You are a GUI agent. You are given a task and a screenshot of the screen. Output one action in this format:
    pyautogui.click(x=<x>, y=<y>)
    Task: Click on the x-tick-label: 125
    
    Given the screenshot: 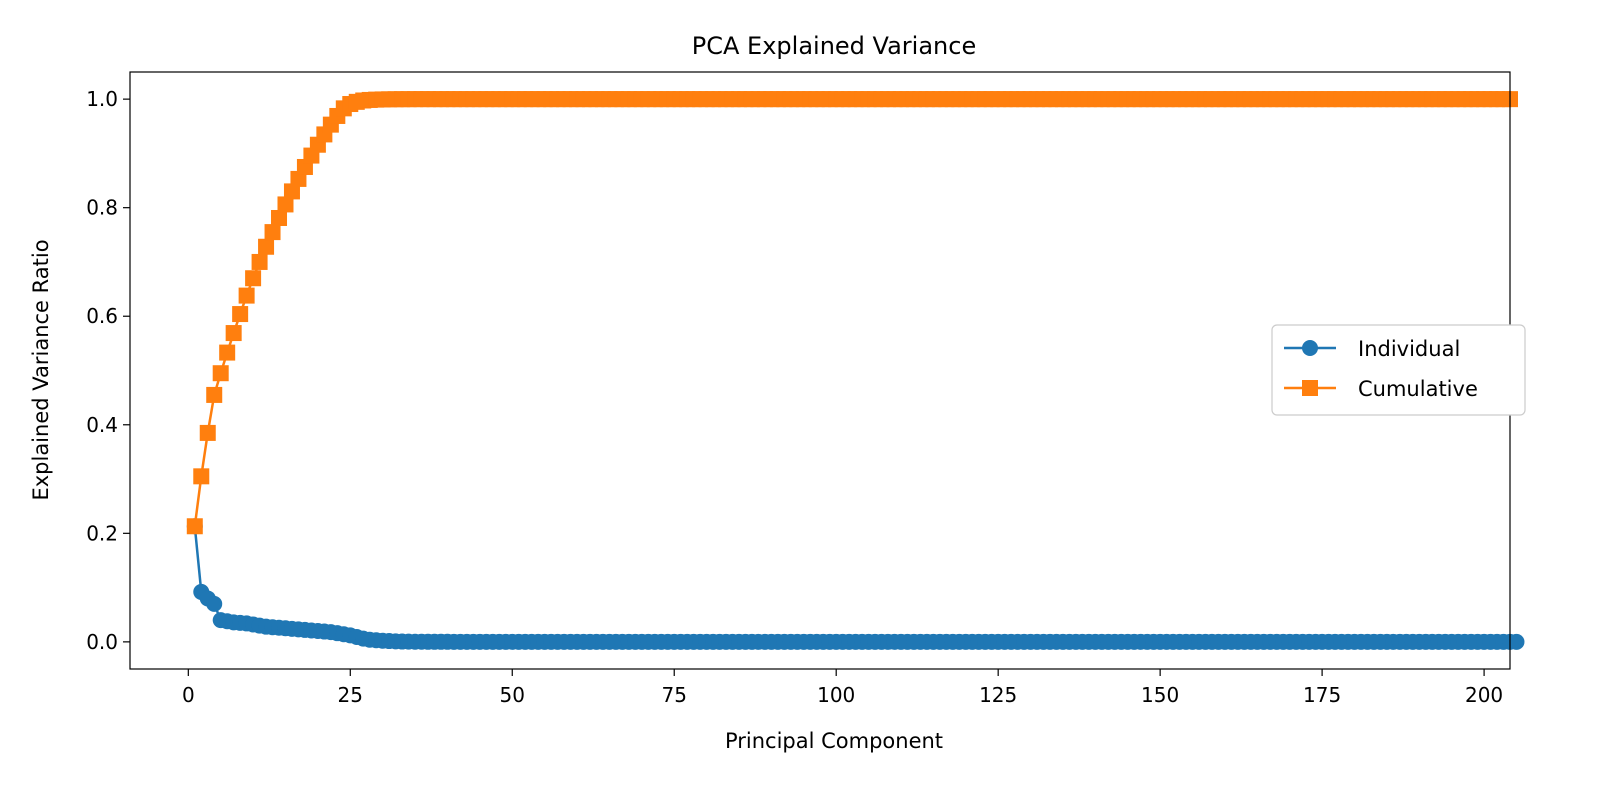 What is the action you would take?
    pyautogui.click(x=998, y=695)
    